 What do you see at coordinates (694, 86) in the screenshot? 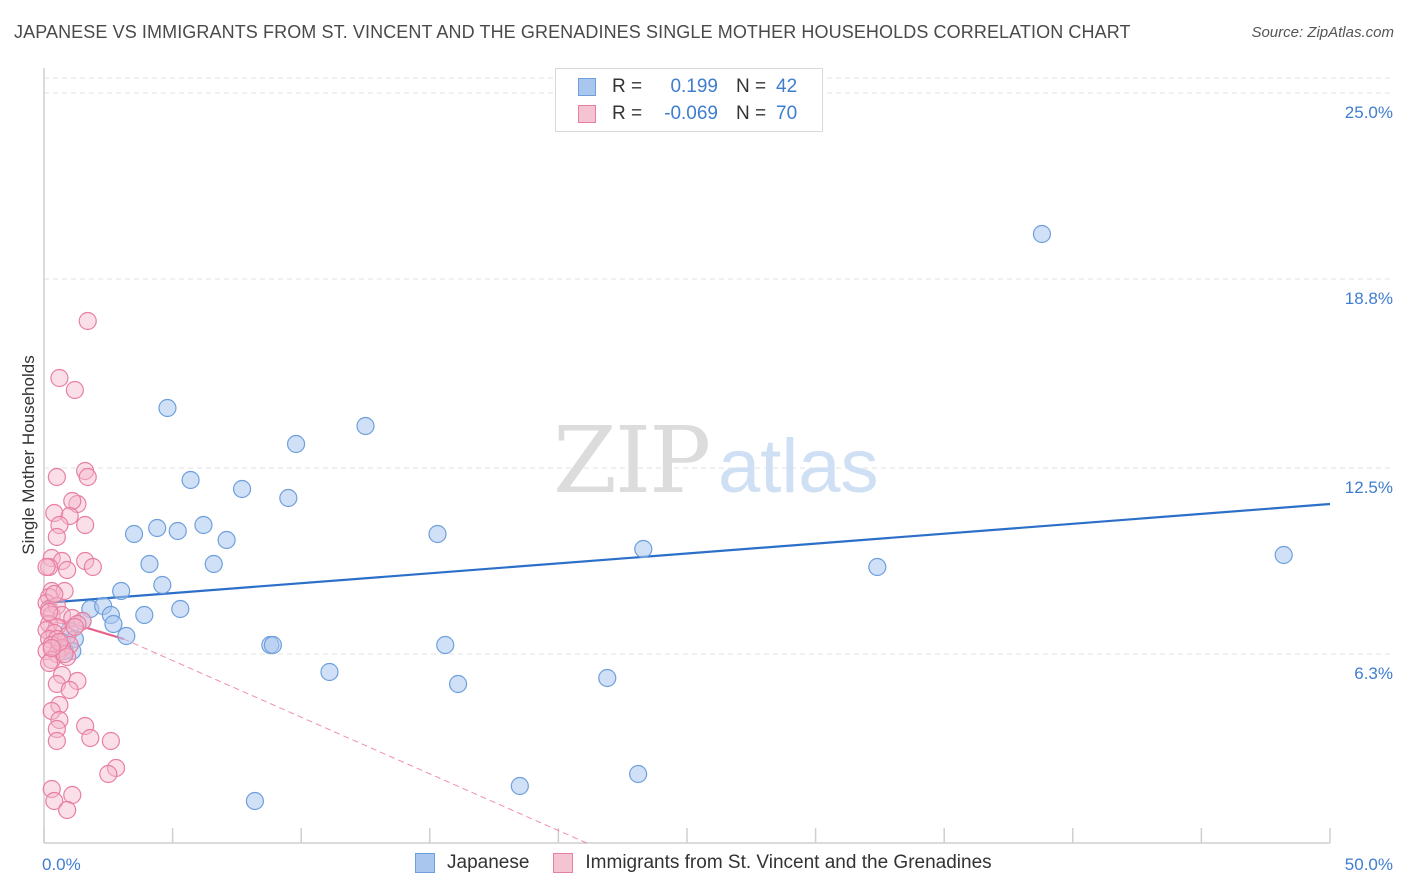
I see `legend-r-value: 0.199` at bounding box center [694, 86].